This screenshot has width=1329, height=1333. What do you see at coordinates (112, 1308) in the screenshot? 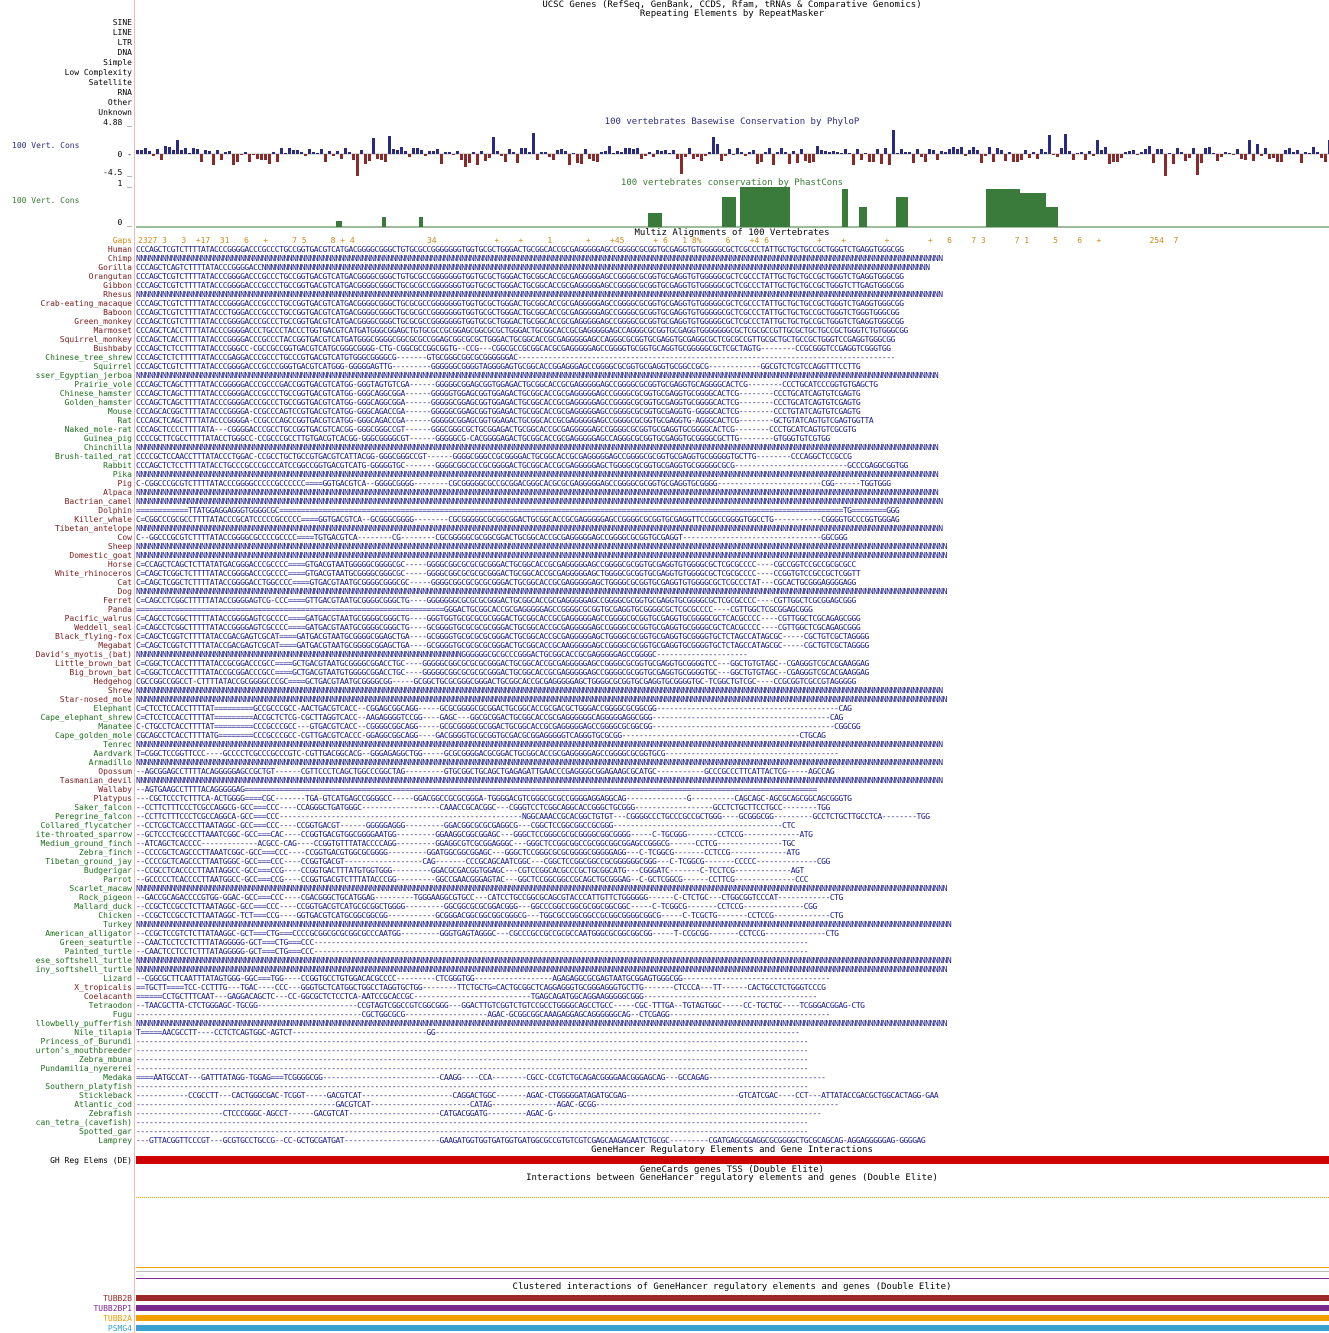
I see `cluster-gene-label: TUBB2BP1` at bounding box center [112, 1308].